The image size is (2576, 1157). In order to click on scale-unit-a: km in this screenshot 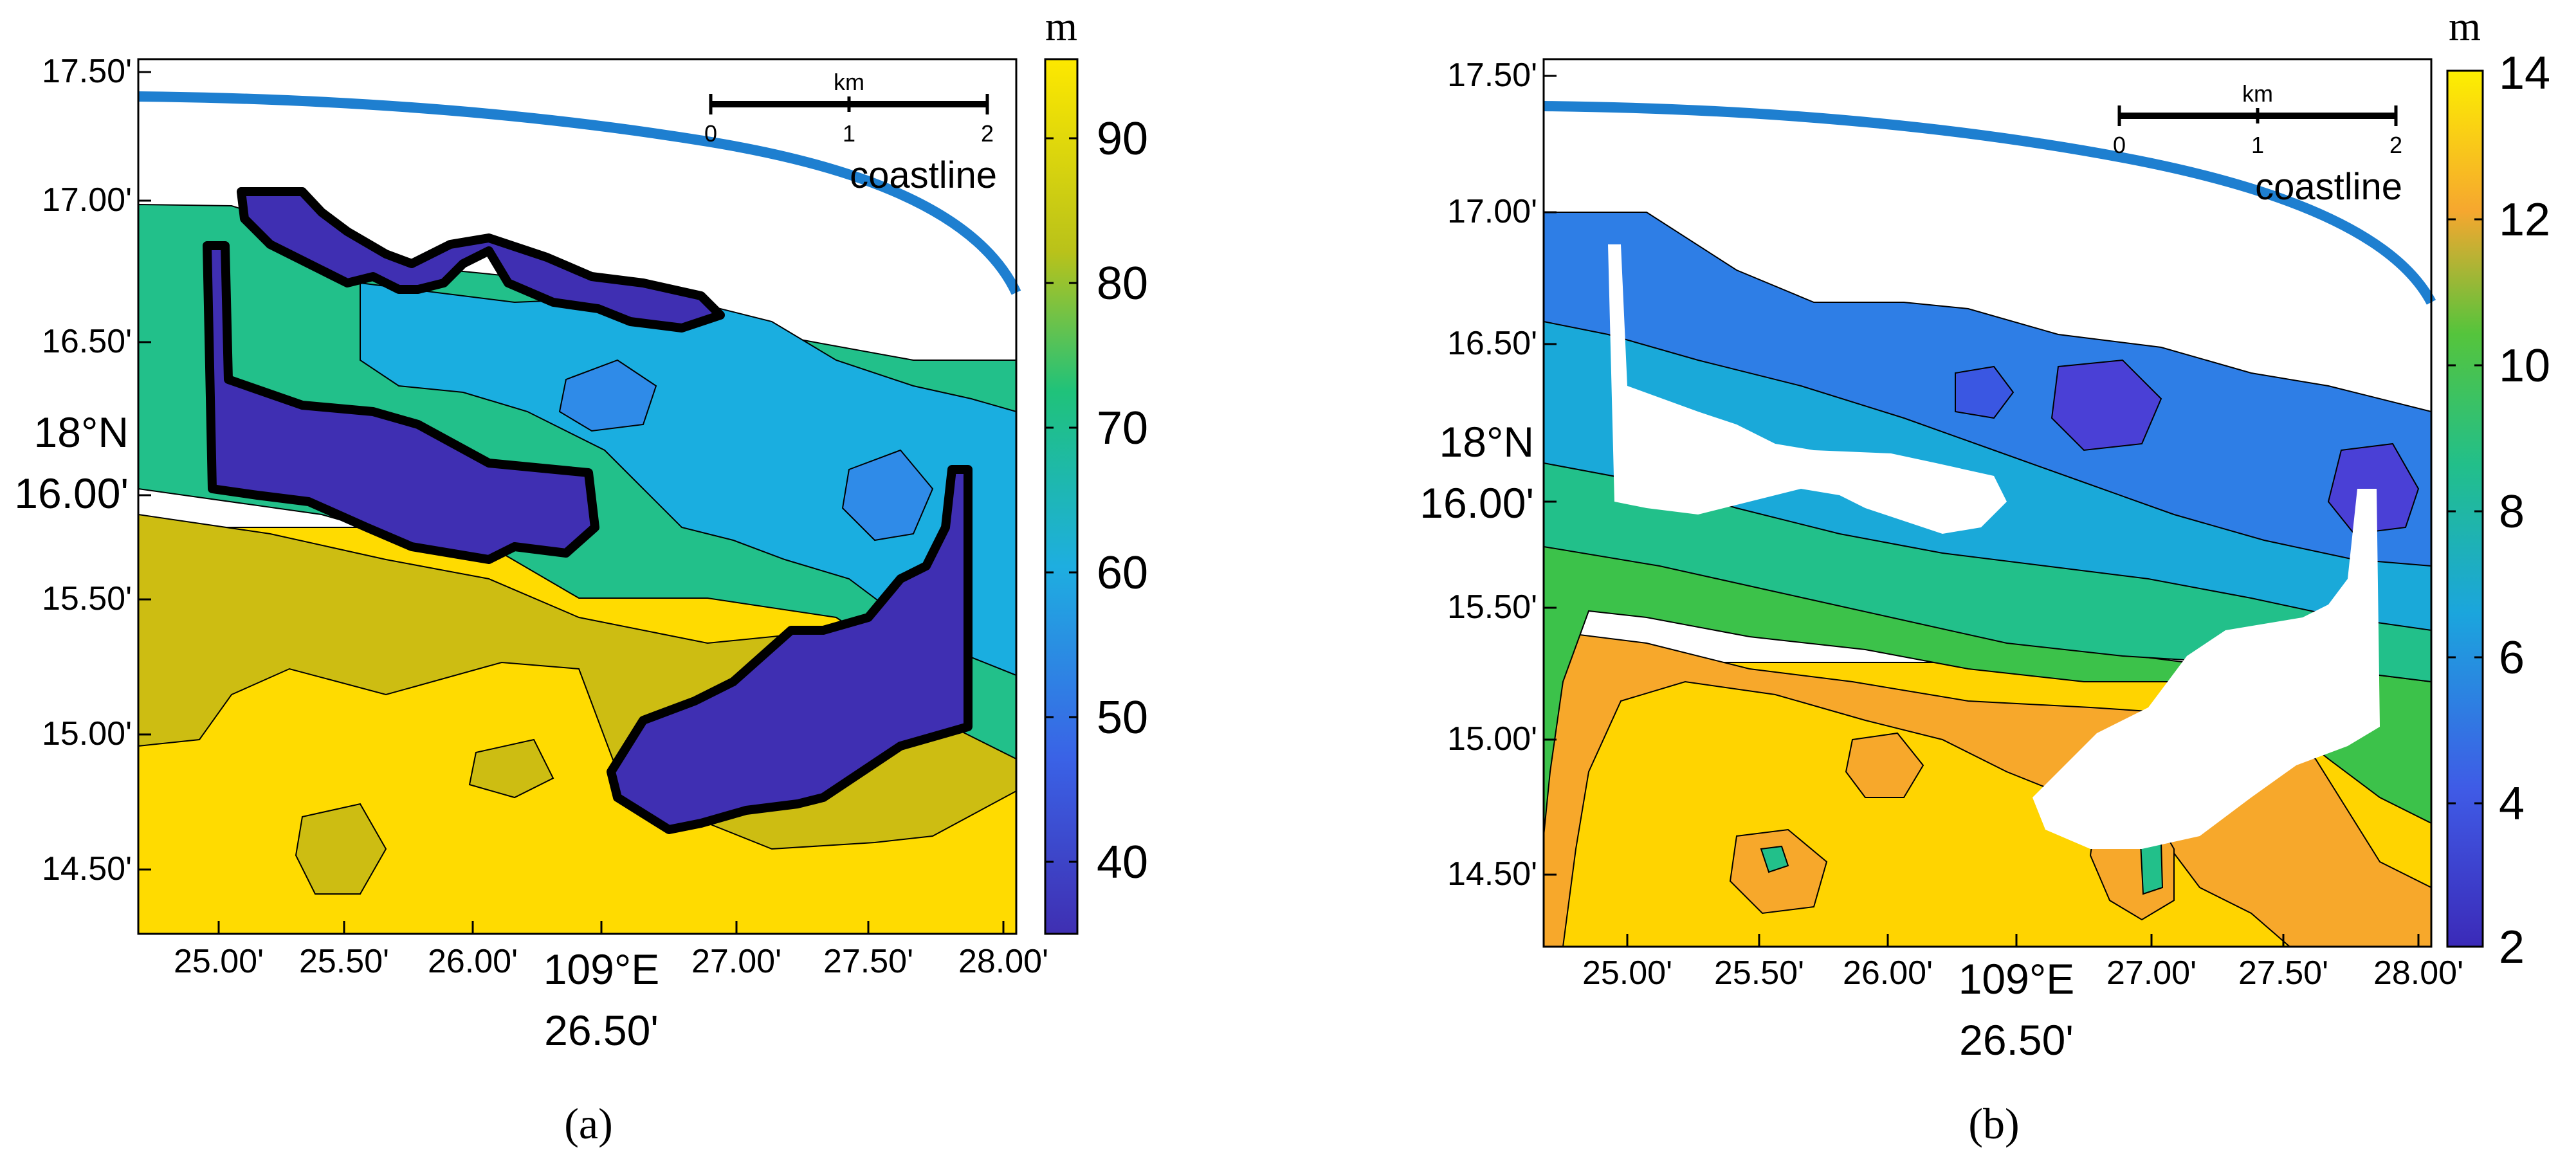, I will do `click(849, 82)`.